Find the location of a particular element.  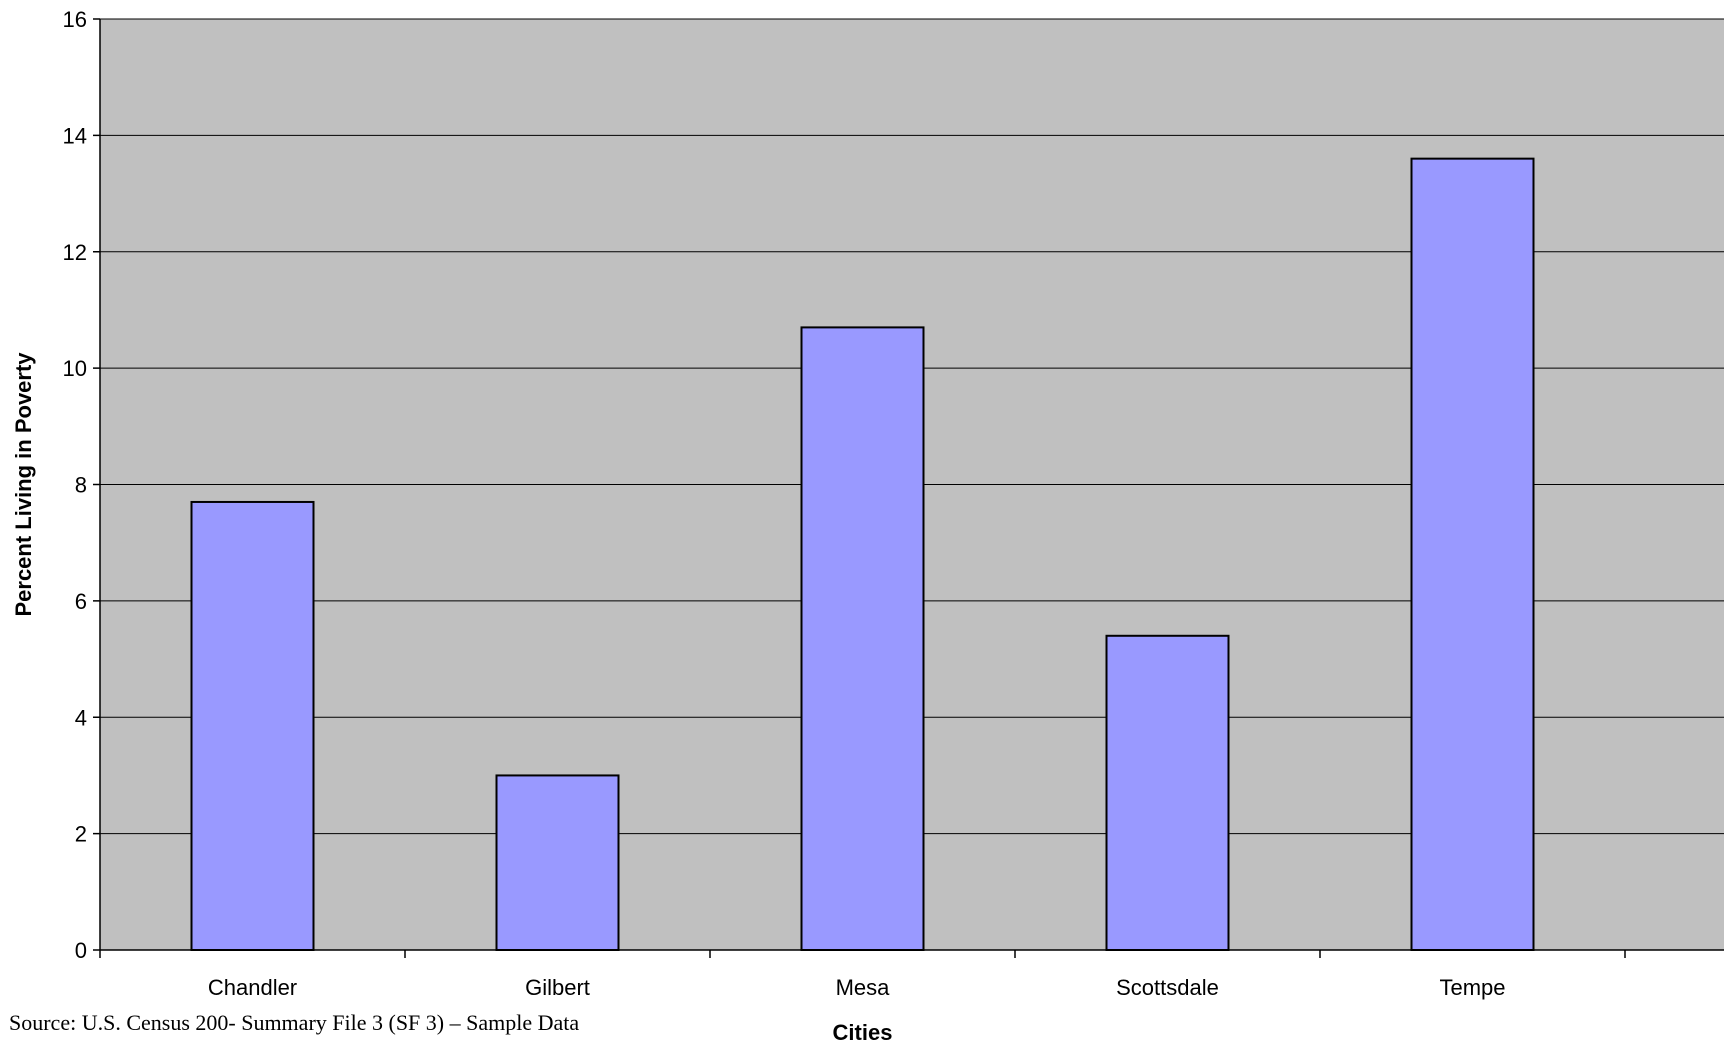

x-tick-label-chandler: Chandler is located at coordinates (252, 987).